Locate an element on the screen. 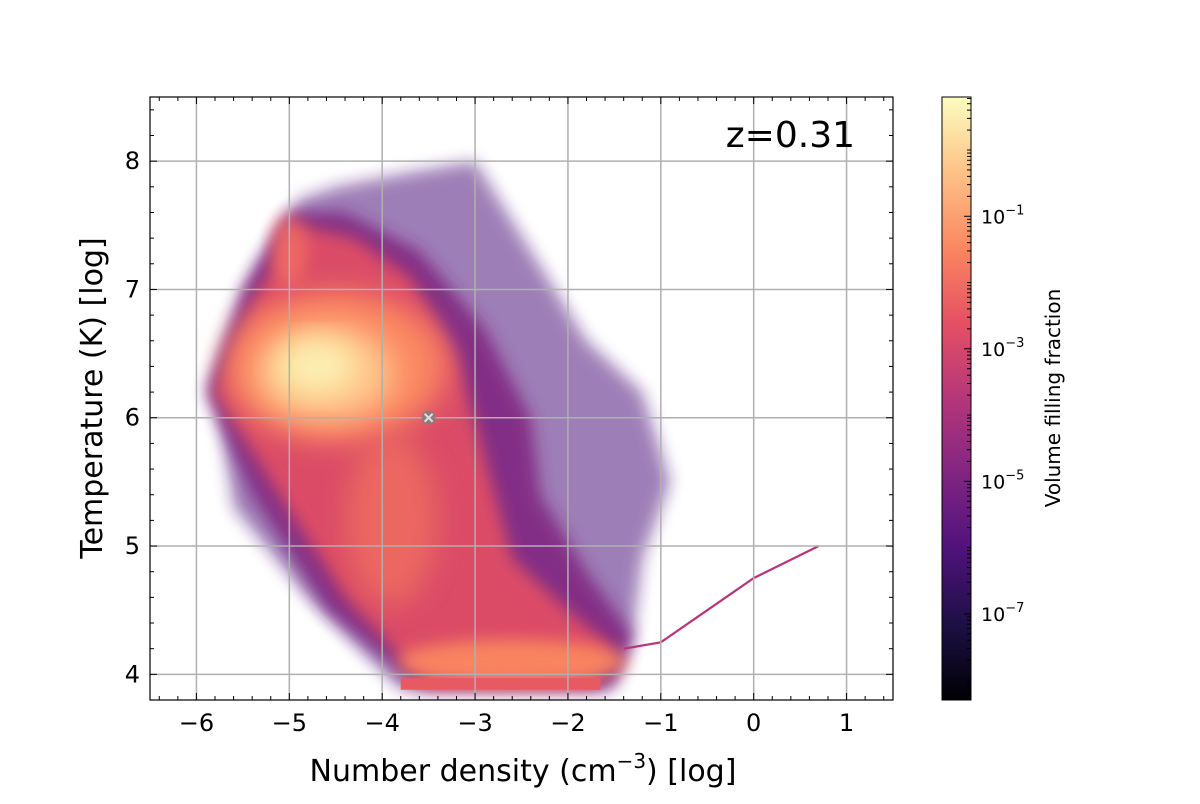 This screenshot has width=1200, height=804. x-tick-label: 1 is located at coordinates (846, 723).